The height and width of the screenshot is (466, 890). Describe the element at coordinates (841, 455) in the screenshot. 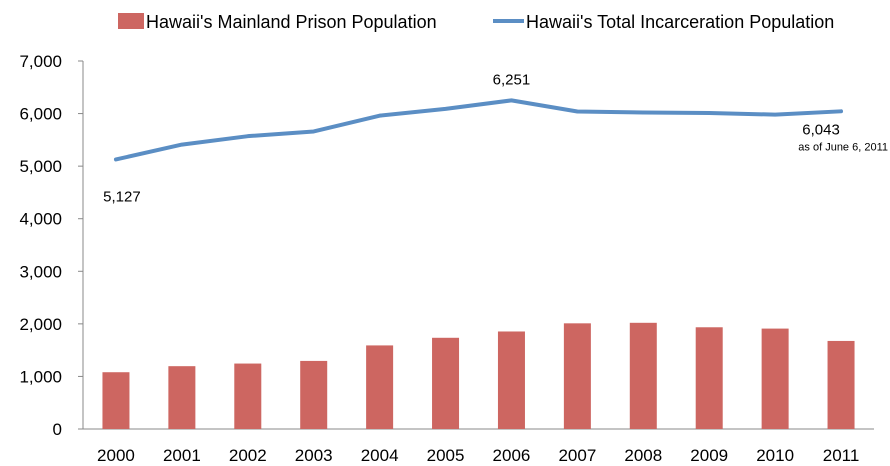

I see `x-tick-label: 2011` at that location.